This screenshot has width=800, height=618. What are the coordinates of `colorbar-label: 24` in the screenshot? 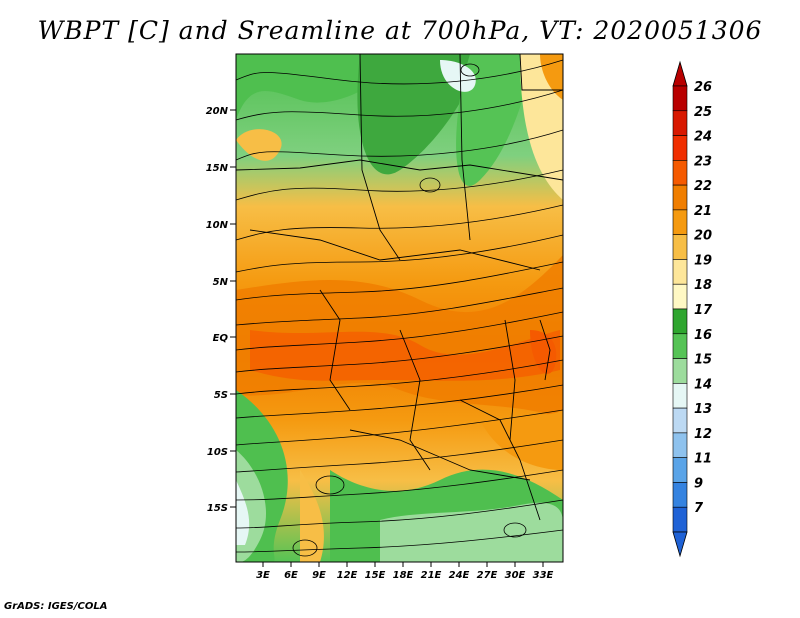 It's located at (703, 137).